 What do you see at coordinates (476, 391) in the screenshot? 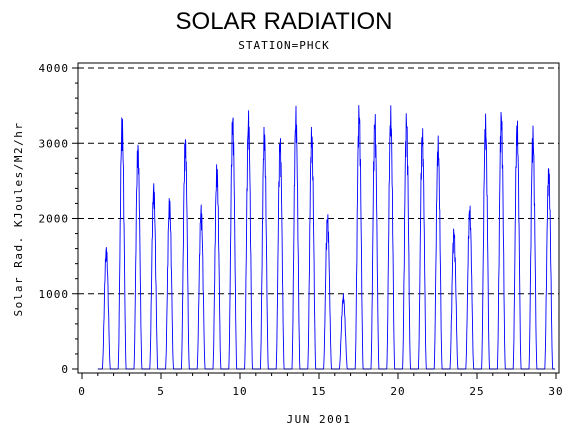
I see `x-tick-label: 25` at bounding box center [476, 391].